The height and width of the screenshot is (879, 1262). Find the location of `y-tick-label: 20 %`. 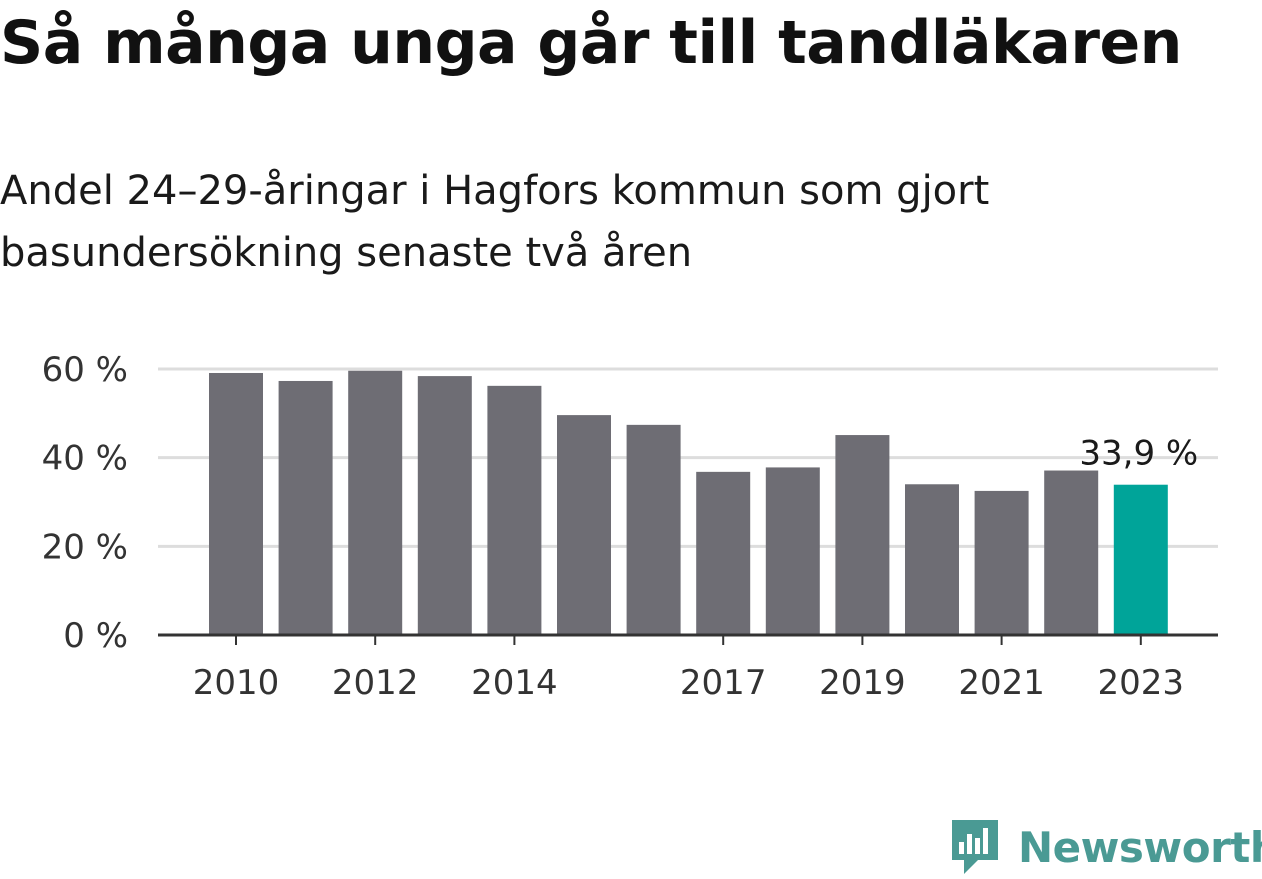

y-tick-label: 20 % is located at coordinates (85, 547).